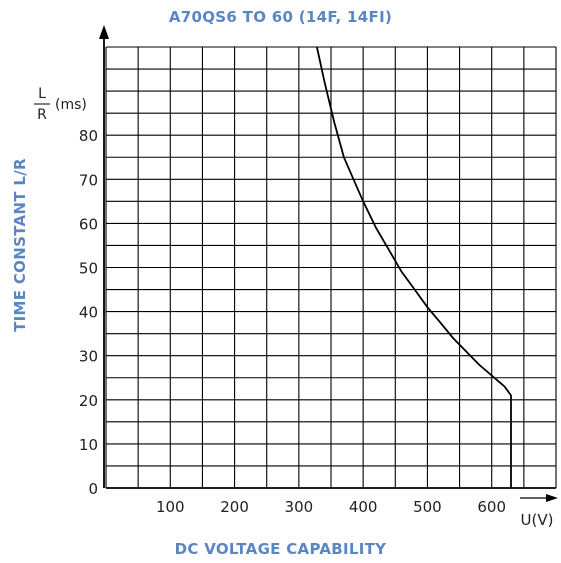 The height and width of the screenshot is (563, 561). What do you see at coordinates (93, 489) in the screenshot?
I see `y-tick-label: 0` at bounding box center [93, 489].